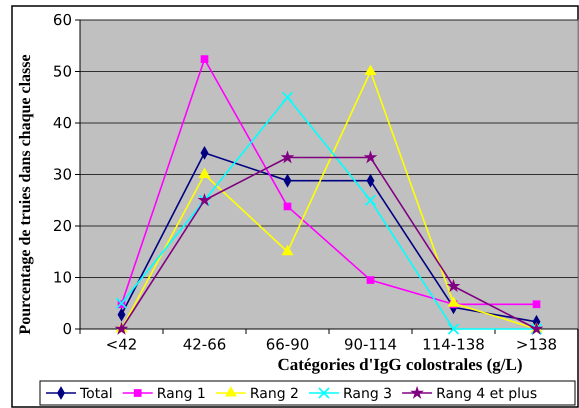  What do you see at coordinates (371, 345) in the screenshot?
I see `x-tick-label: 90-114` at bounding box center [371, 345].